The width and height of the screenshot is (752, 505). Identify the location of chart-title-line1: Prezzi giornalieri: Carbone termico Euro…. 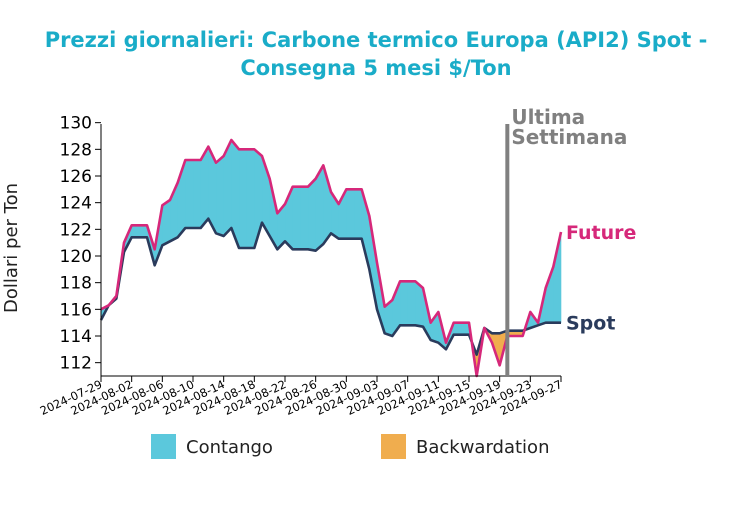
(376, 40).